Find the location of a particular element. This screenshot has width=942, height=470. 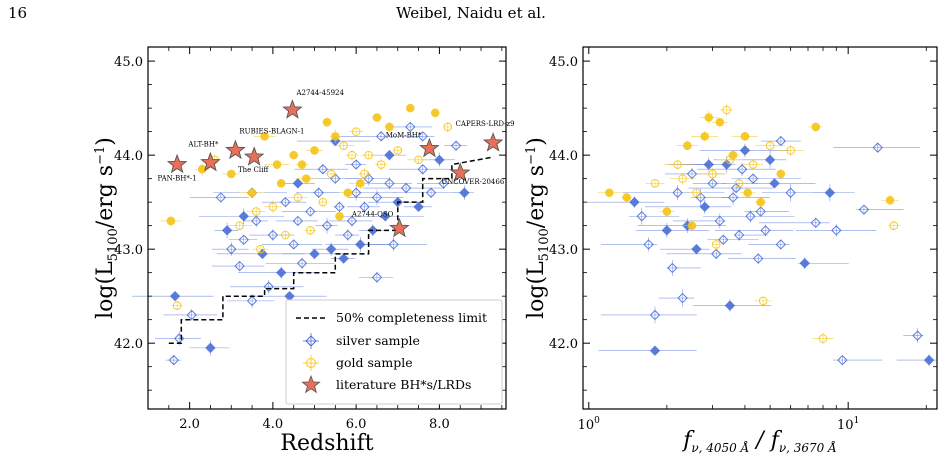

literature-label: PAN-BH*-1 is located at coordinates (177, 179).